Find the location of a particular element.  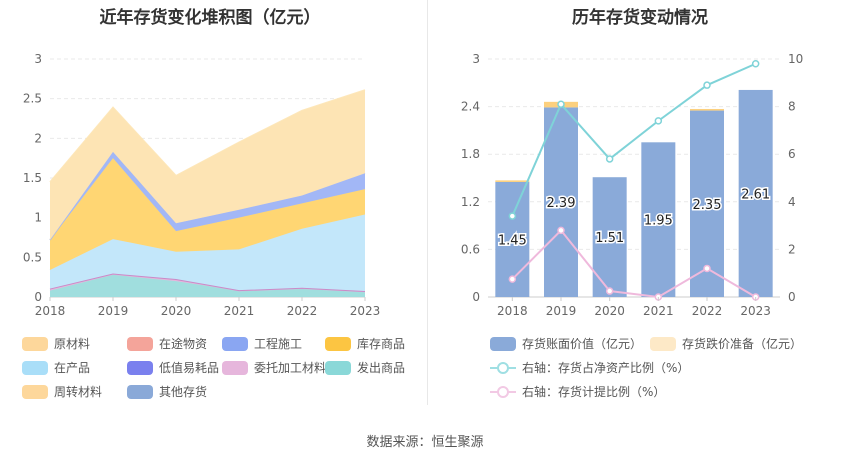

right-chart-title: 历年存货变动情况 is located at coordinates (640, 18).